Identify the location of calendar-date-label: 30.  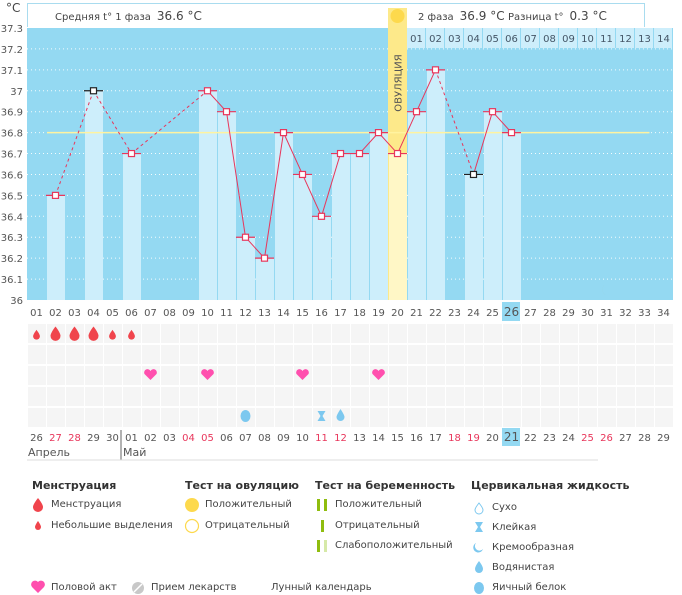
(112, 438).